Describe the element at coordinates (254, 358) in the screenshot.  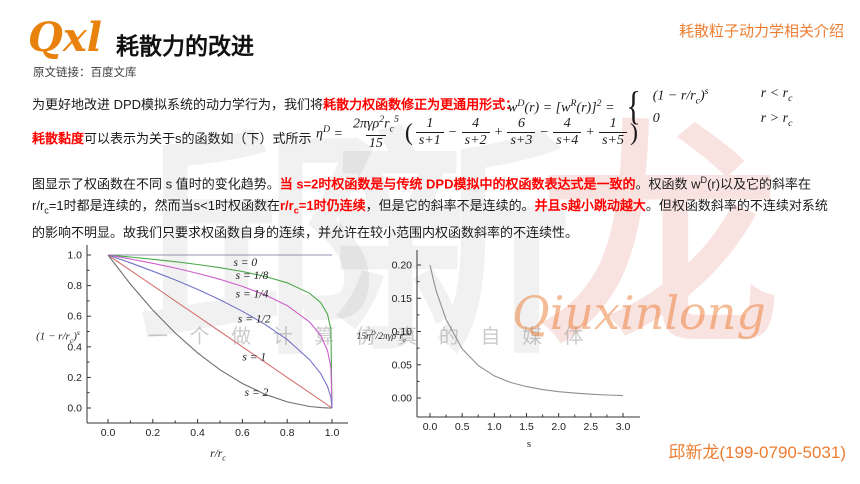
I see `svg-text: s = 1` at that location.